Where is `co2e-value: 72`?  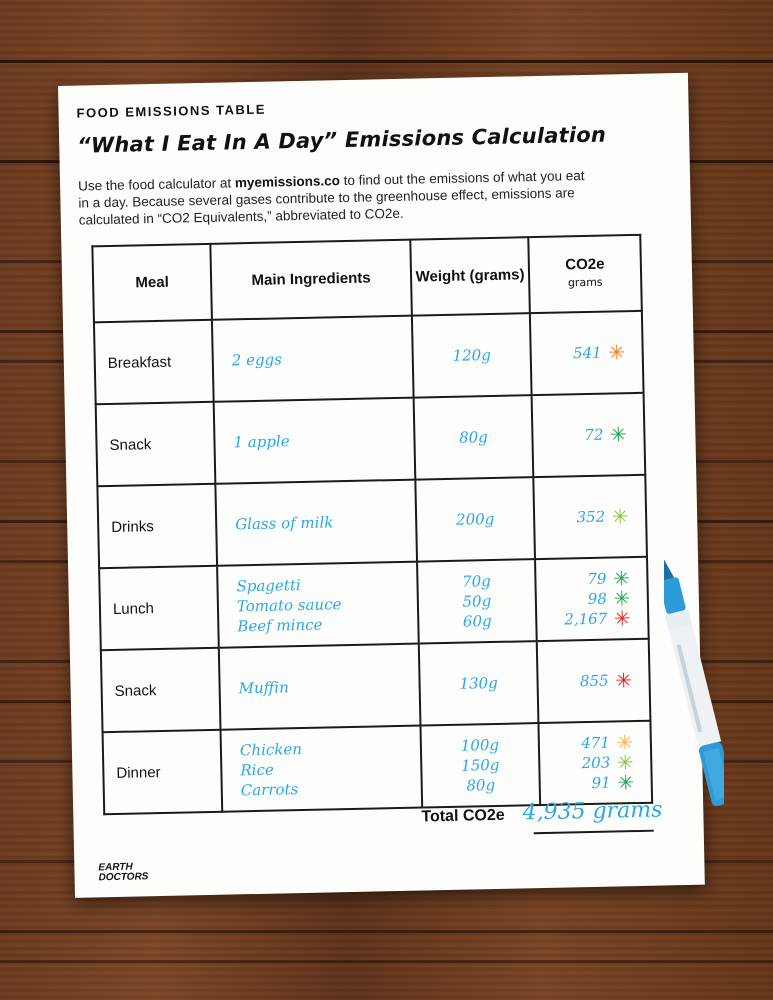
co2e-value: 72 is located at coordinates (594, 435).